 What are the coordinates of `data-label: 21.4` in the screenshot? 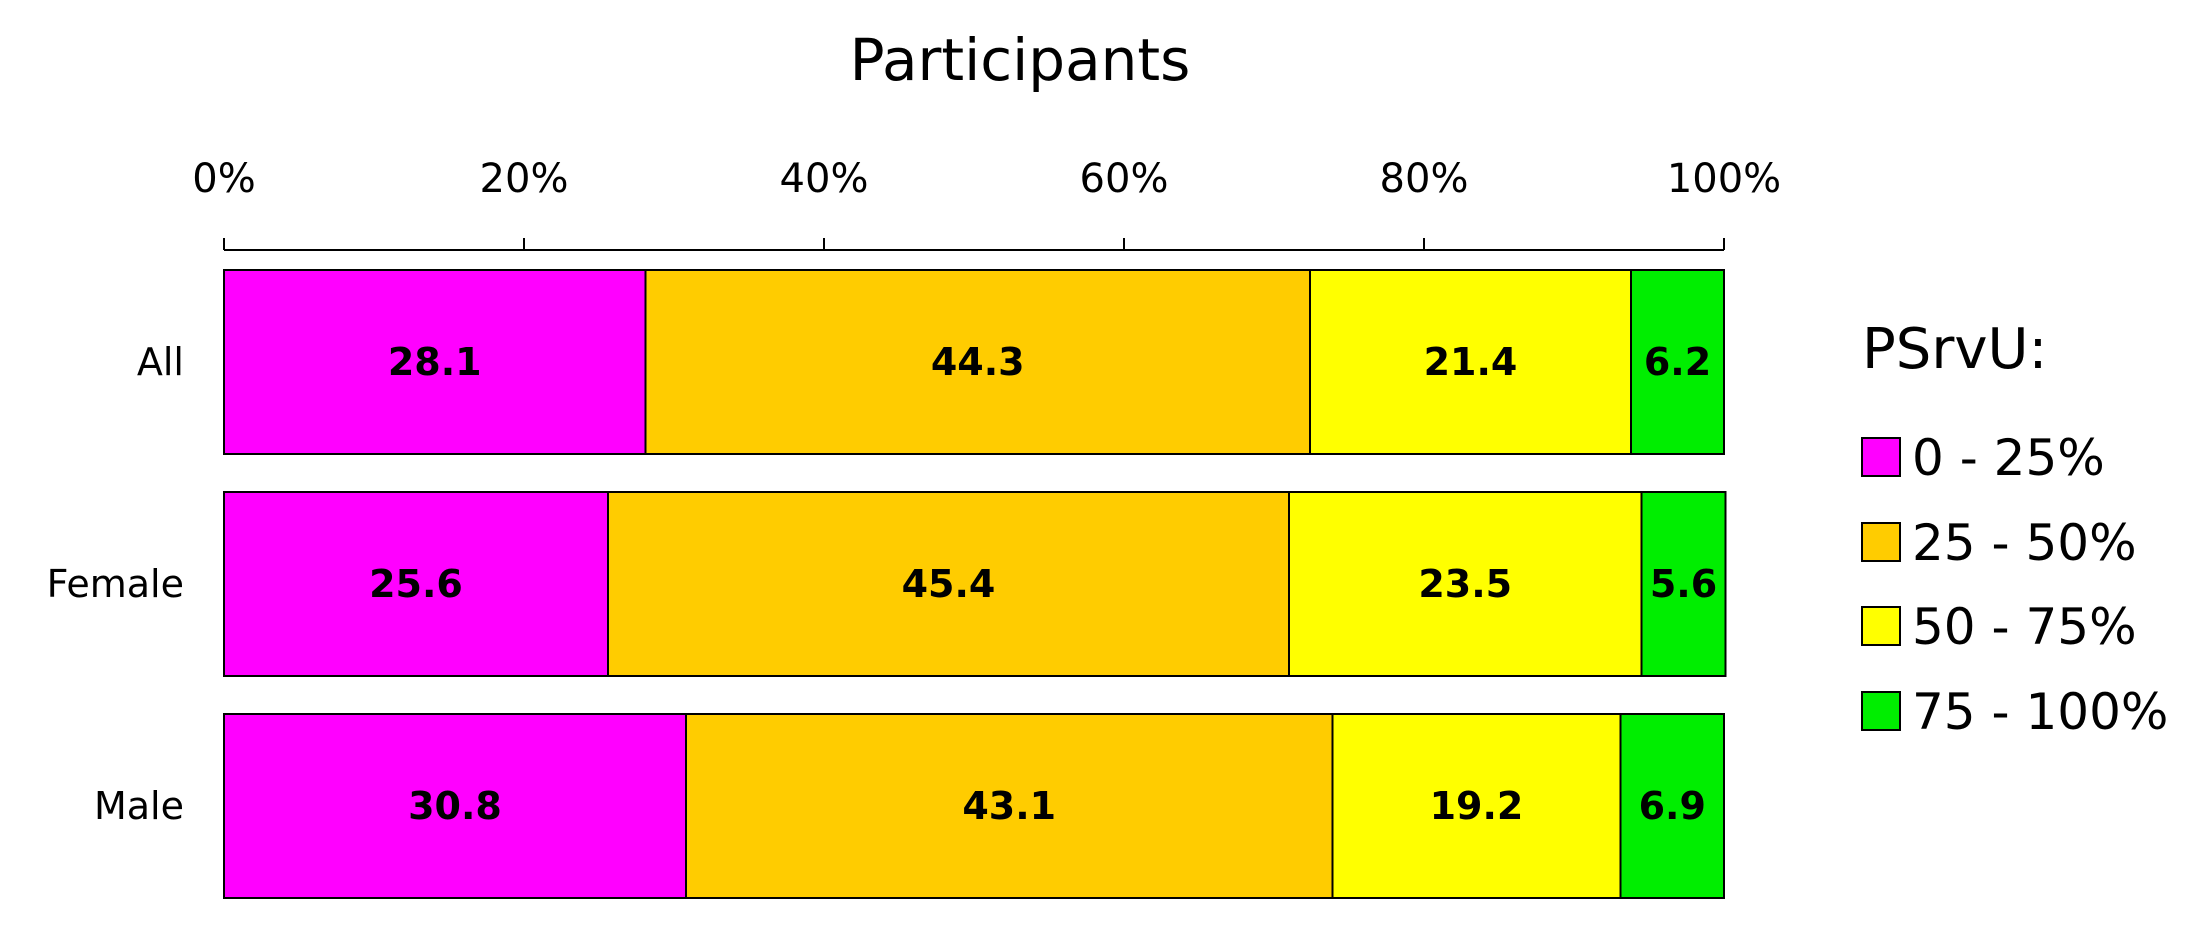 It's located at (1471, 362).